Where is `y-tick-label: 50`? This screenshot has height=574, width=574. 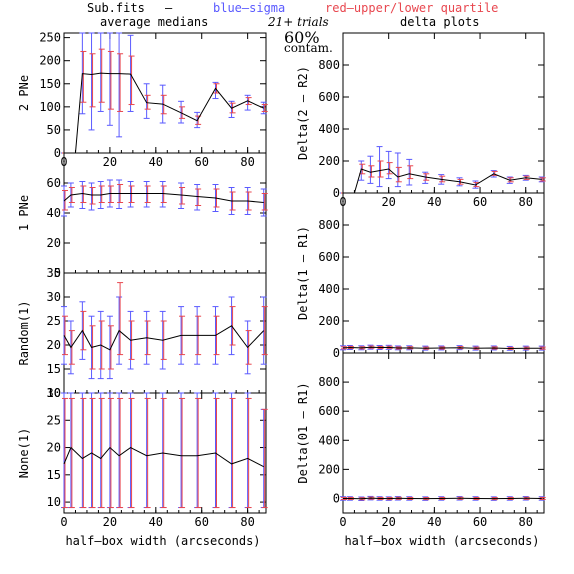 y-tick-label: 50 is located at coordinates (54, 130).